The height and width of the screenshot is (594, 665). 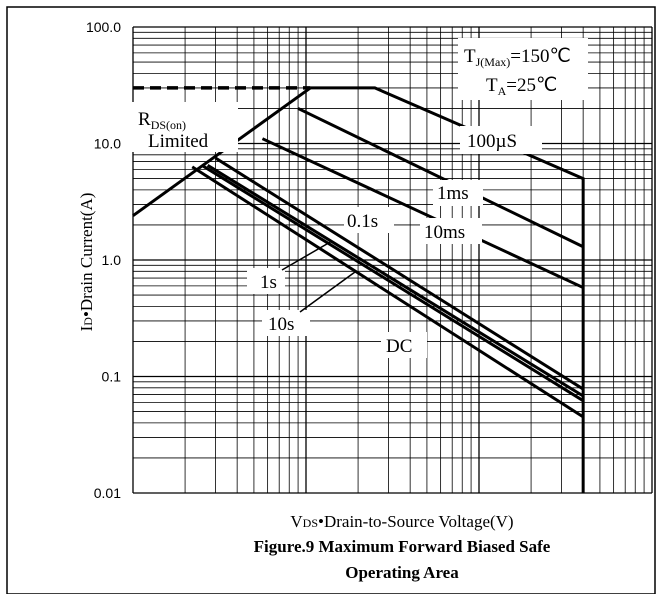 I want to click on label-box-100us, so click(x=501, y=140).